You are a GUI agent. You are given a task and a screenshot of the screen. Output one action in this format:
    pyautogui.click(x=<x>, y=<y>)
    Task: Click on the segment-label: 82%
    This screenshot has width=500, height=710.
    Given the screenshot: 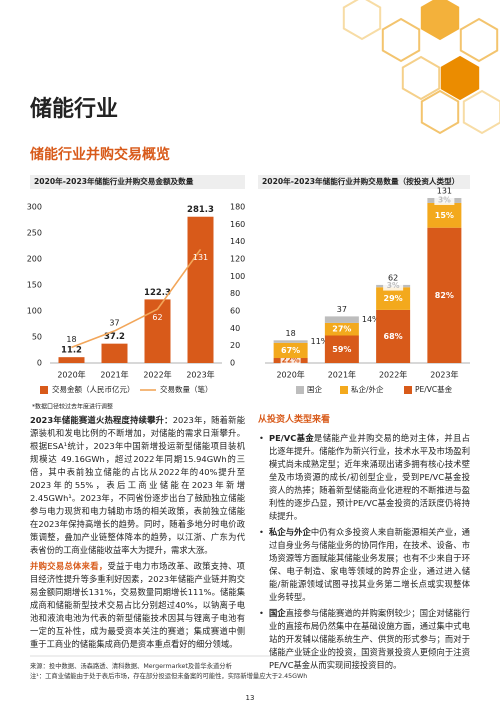 What is the action you would take?
    pyautogui.click(x=444, y=295)
    